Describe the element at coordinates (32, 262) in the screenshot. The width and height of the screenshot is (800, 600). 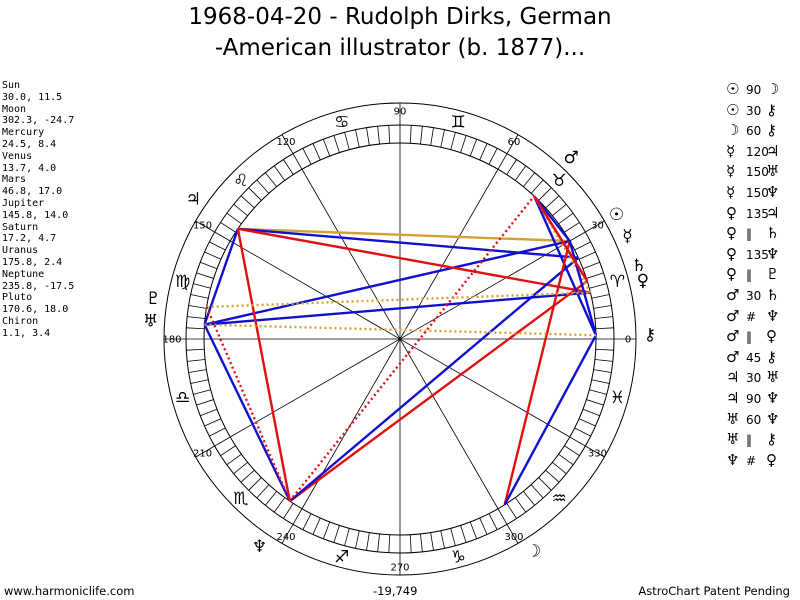
I see `planet-position-uranus: 175.8, 2.4` at that location.